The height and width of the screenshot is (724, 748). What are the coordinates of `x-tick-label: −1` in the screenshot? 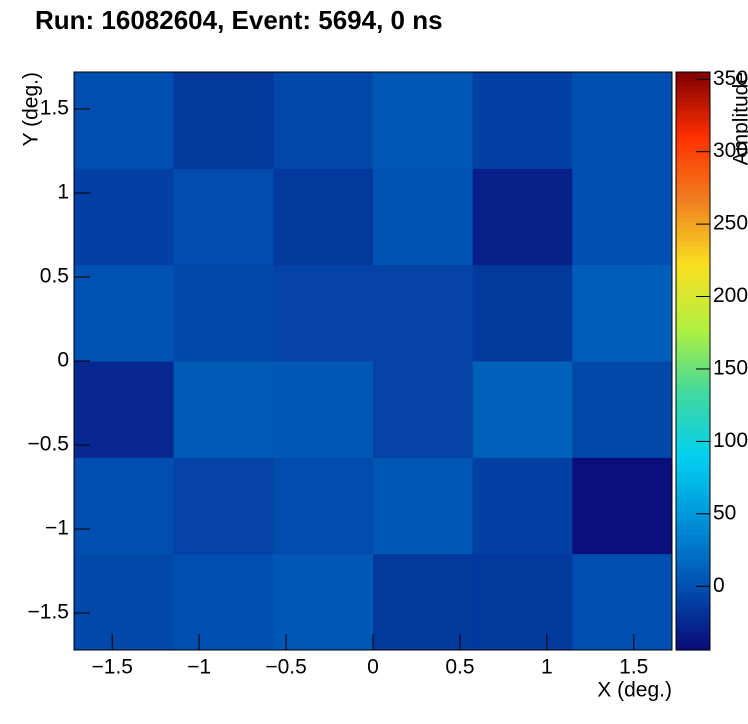 It's located at (199, 667).